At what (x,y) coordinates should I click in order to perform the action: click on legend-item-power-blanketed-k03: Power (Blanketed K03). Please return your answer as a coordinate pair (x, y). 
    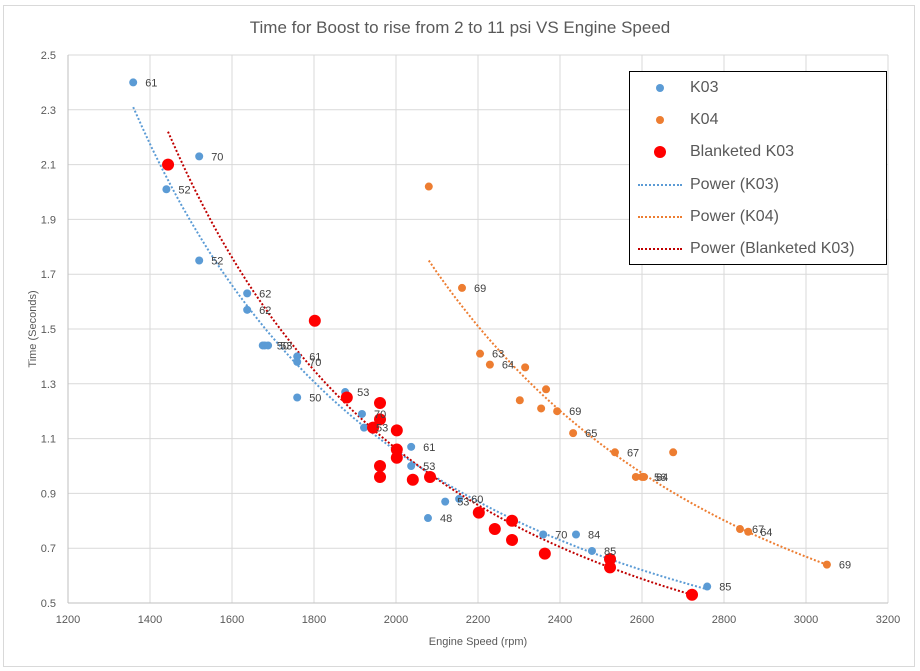
    Looking at the image, I should click on (742, 249).